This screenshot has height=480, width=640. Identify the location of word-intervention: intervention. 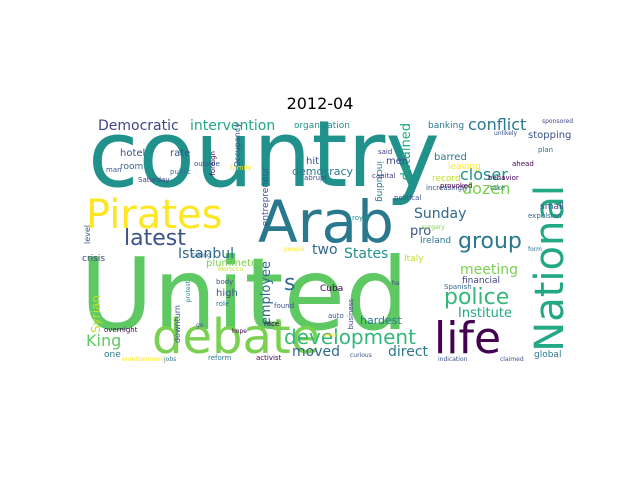
(233, 126).